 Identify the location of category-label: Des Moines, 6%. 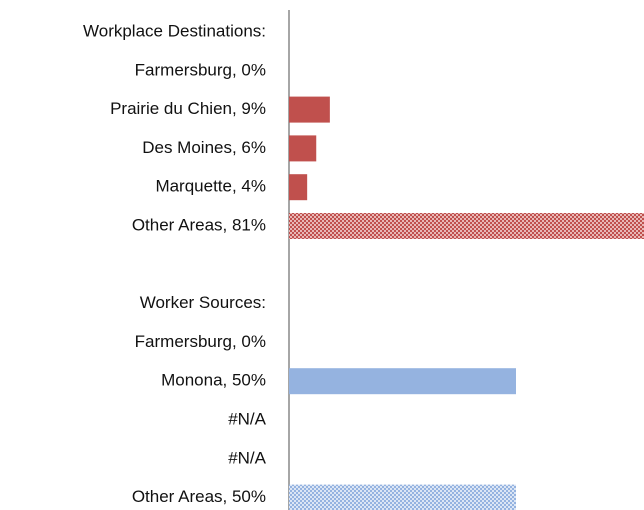
(204, 147).